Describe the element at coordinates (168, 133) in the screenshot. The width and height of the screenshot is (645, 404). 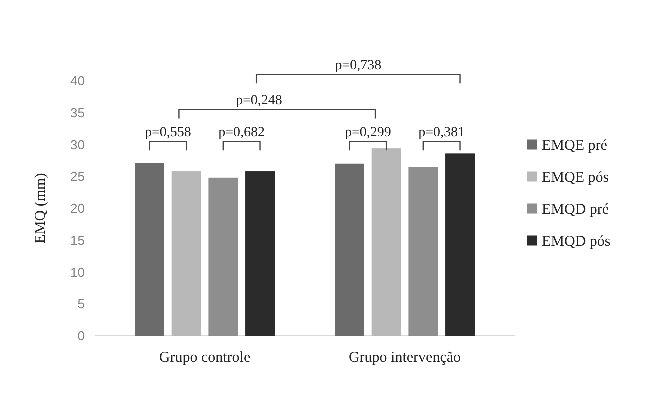
I see `annotation: p=0,558` at that location.